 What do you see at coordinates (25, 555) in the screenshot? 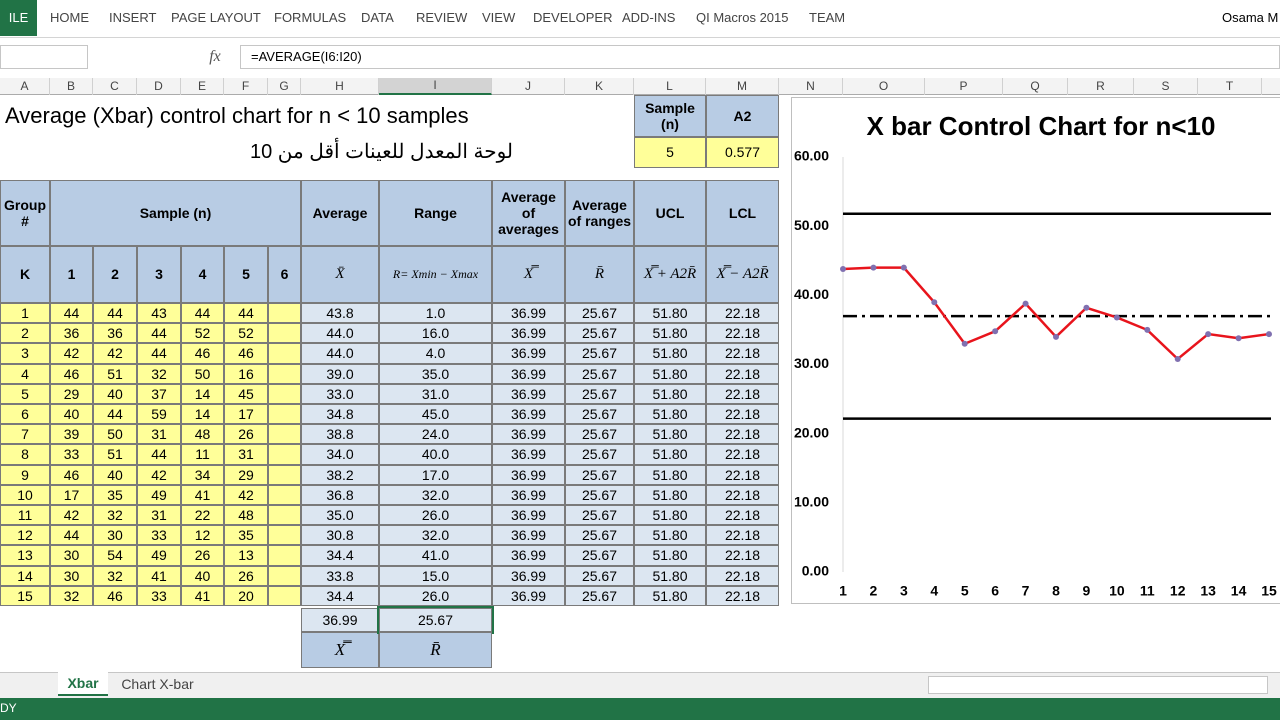
I see `data-cell: 13` at bounding box center [25, 555].